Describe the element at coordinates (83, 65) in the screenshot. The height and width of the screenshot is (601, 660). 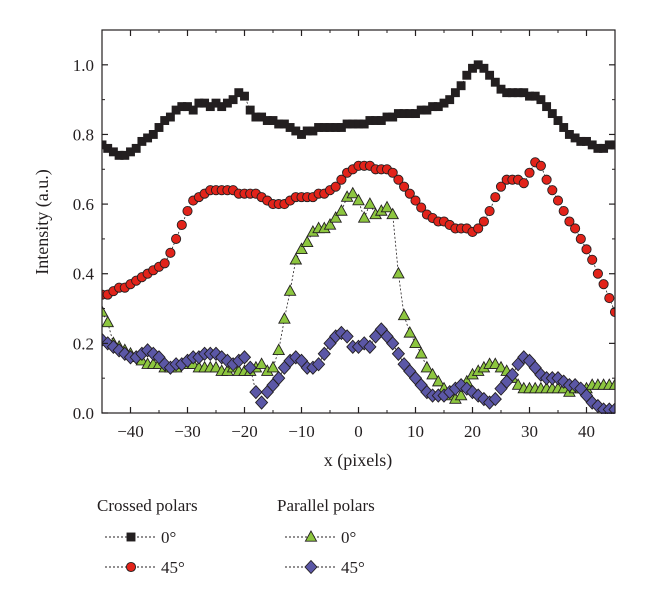
I see `y-tick-label: 1.0` at that location.